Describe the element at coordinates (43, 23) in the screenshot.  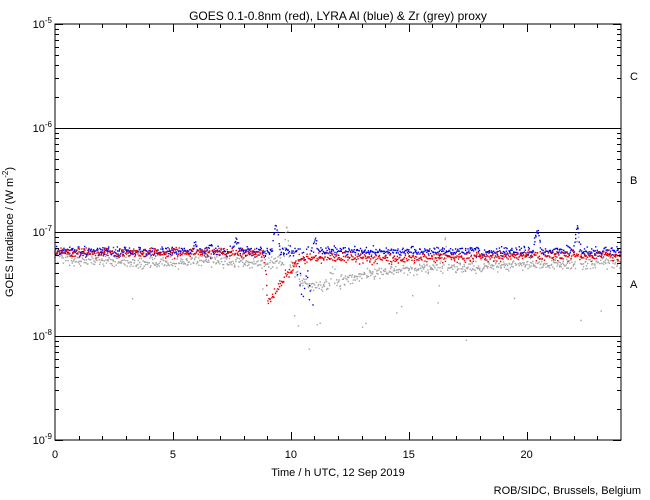
I see `y-tick-label: 10⁻⁵` at that location.